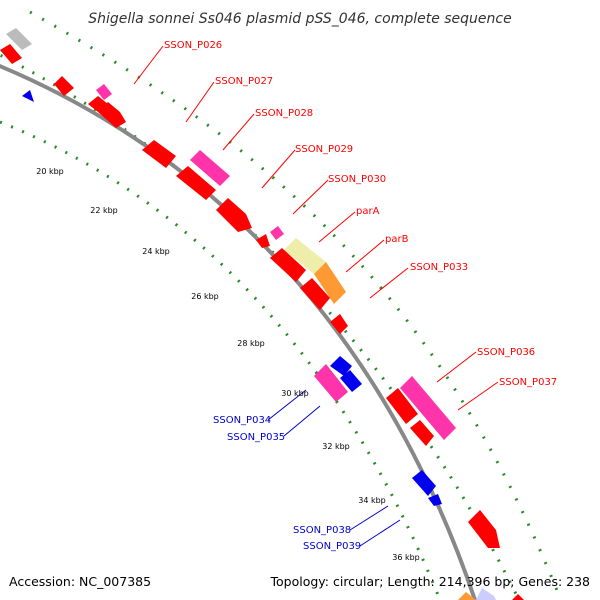 This screenshot has width=600, height=600. Describe the element at coordinates (397, 239) in the screenshot. I see `gene-label: parB` at that location.